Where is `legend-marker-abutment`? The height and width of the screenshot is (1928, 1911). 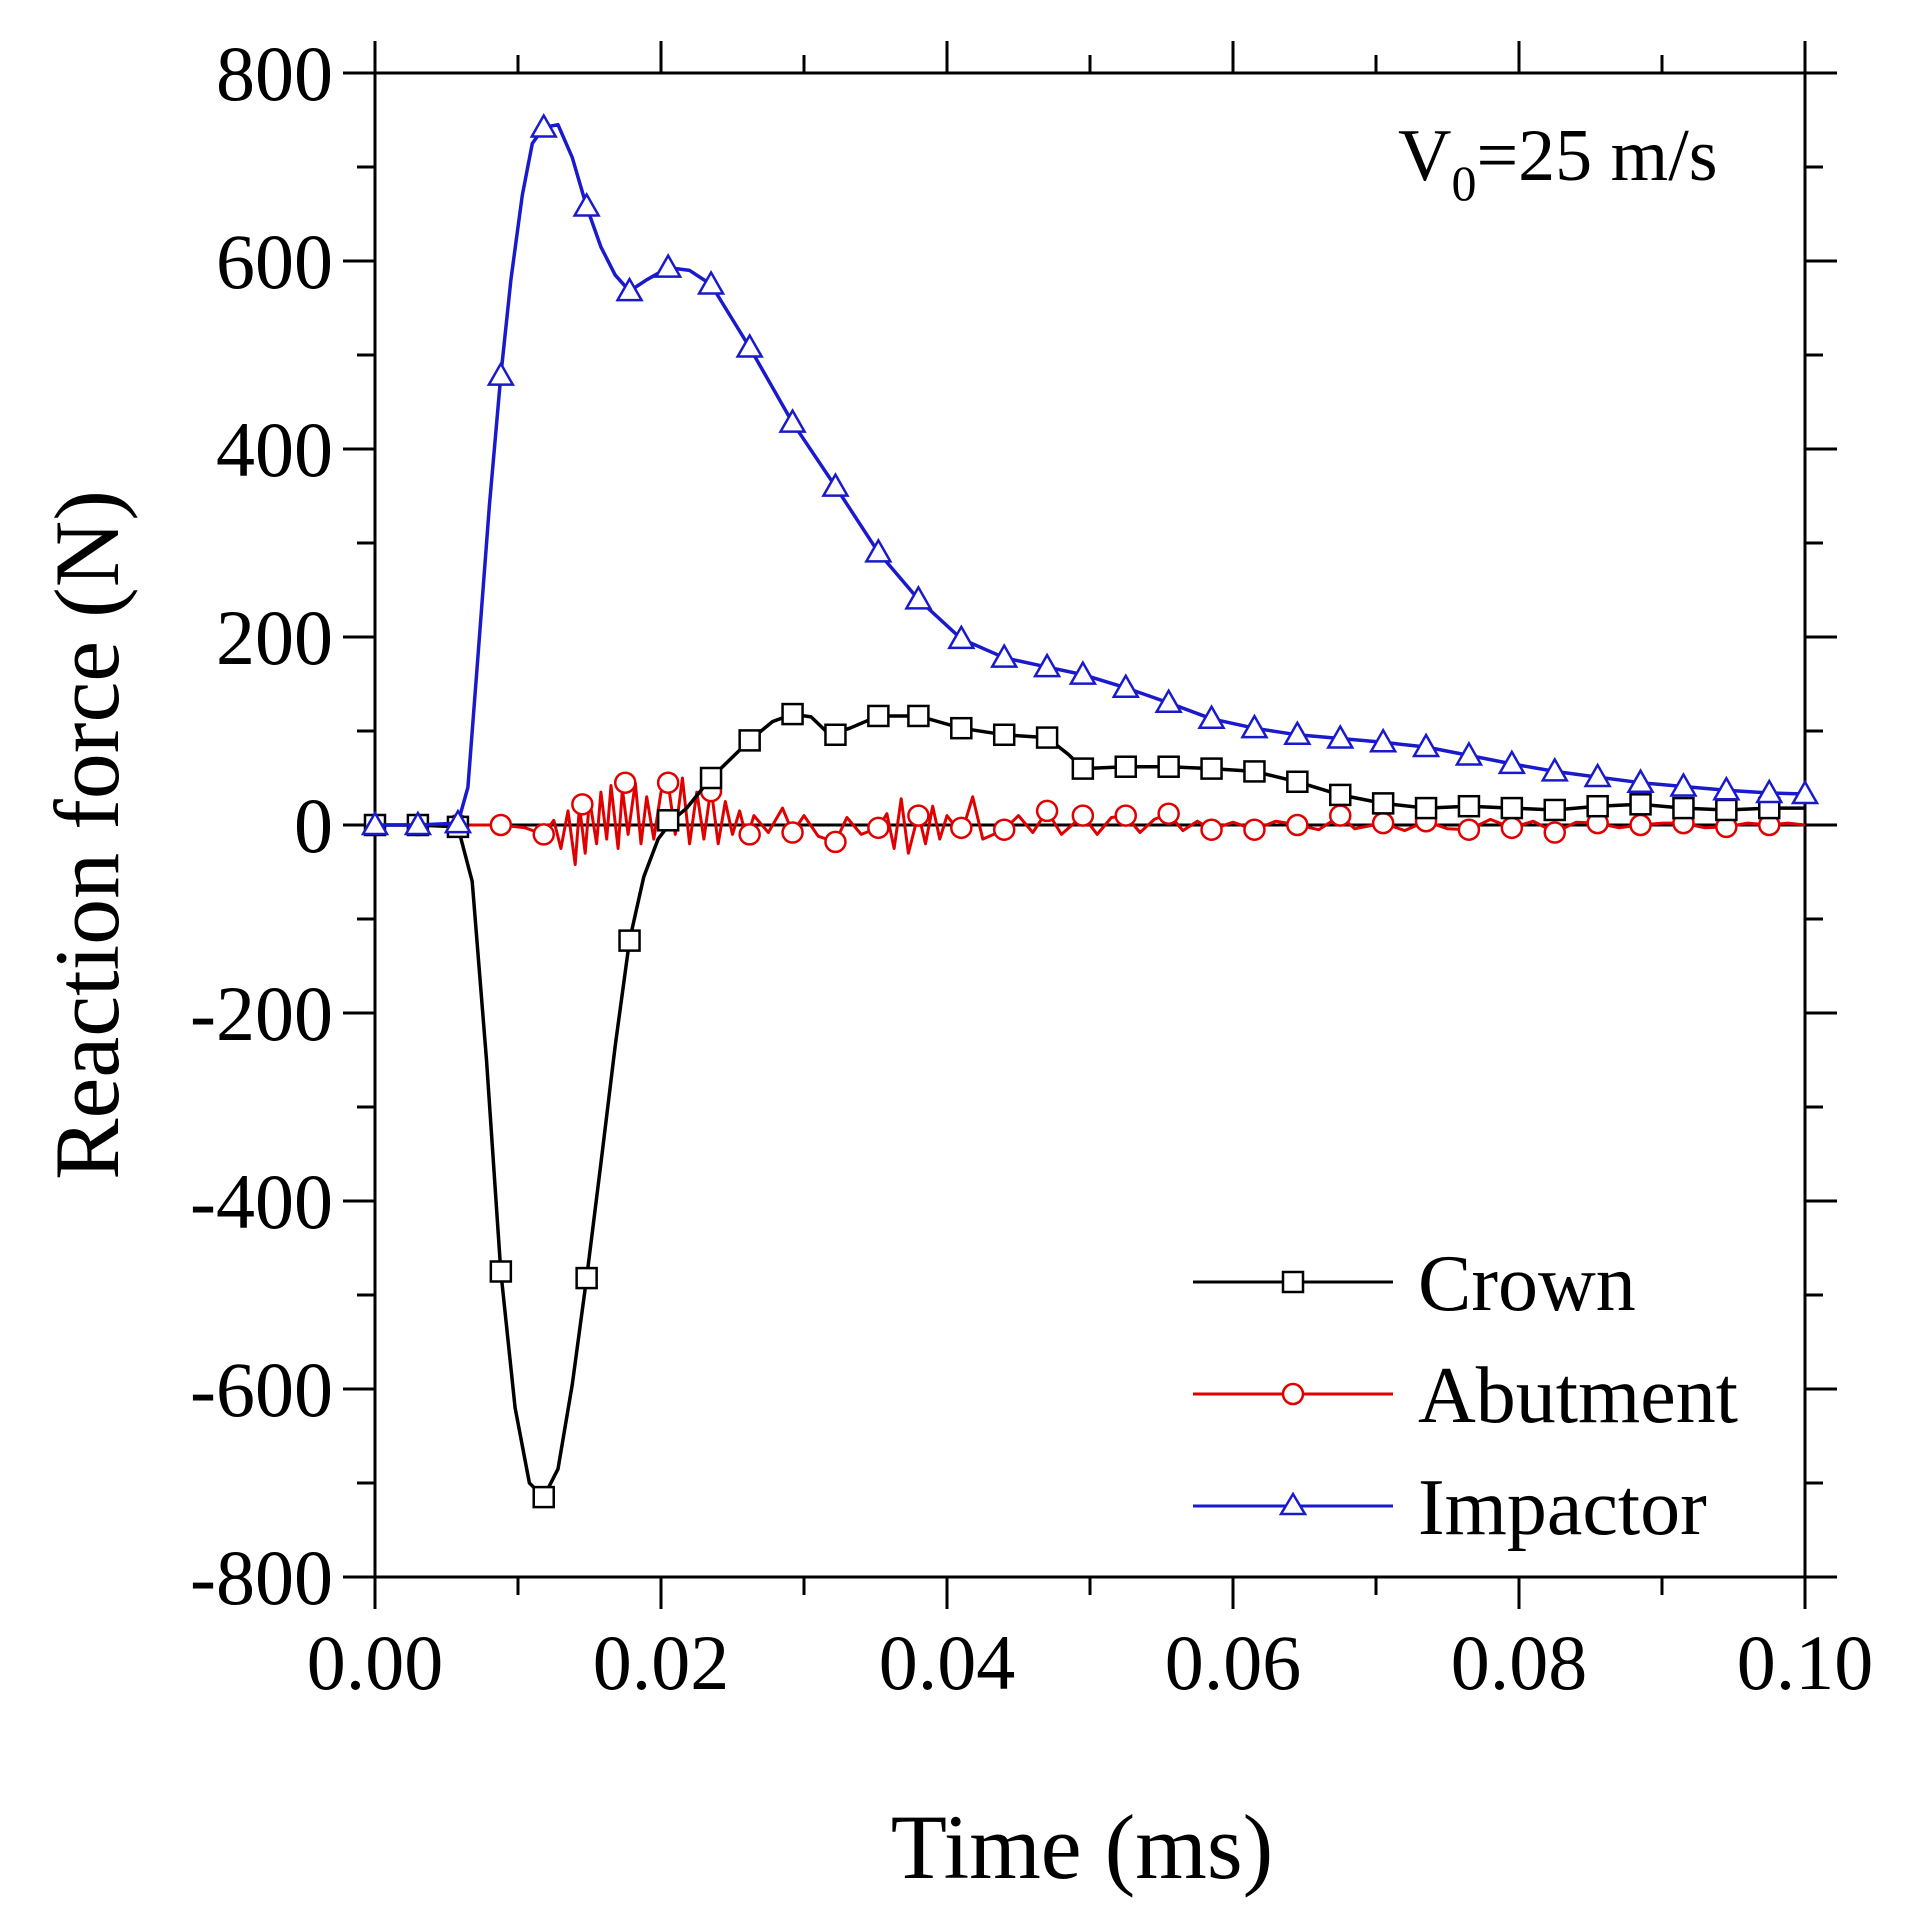
legend-marker-abutment is located at coordinates (1293, 1394).